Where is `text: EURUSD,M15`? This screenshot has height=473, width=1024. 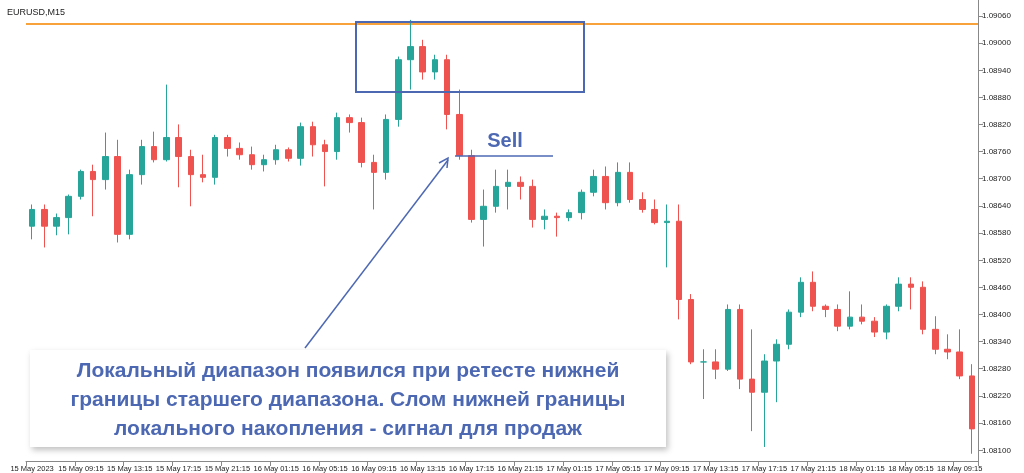 text: EURUSD,M15 is located at coordinates (36, 11).